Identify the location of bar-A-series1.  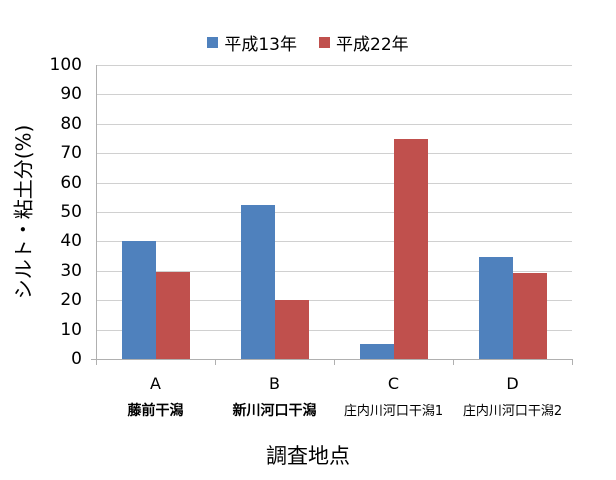
(172, 315).